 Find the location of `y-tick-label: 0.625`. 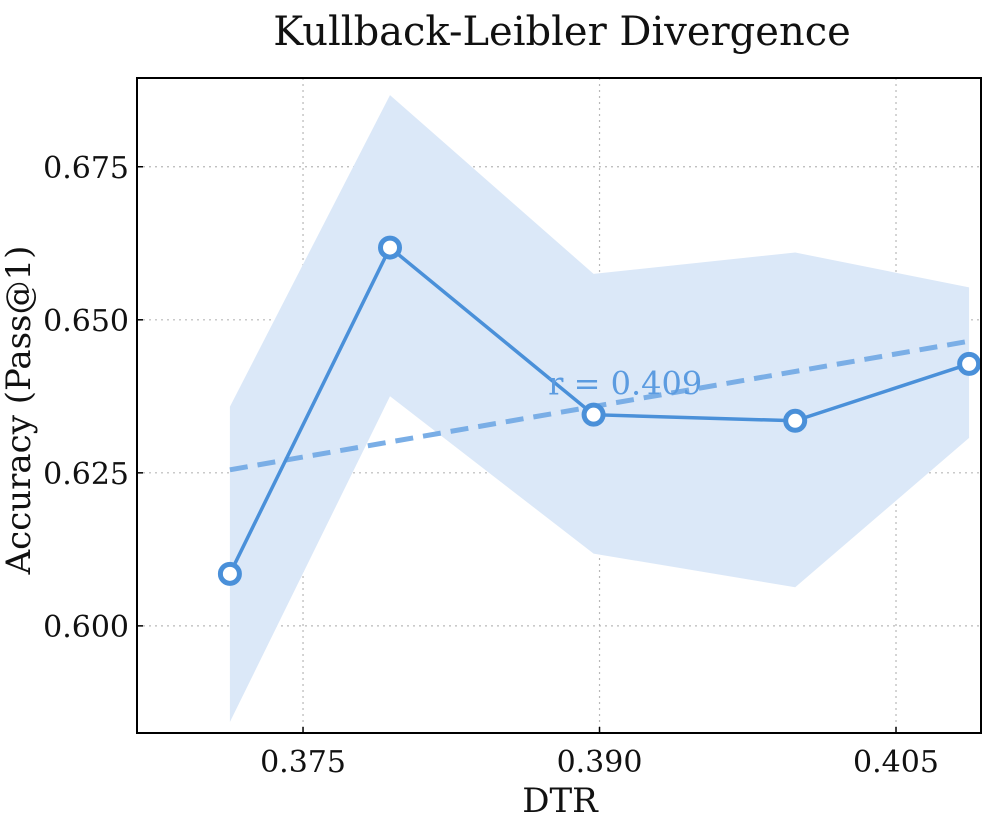

y-tick-label: 0.625 is located at coordinates (86, 474).